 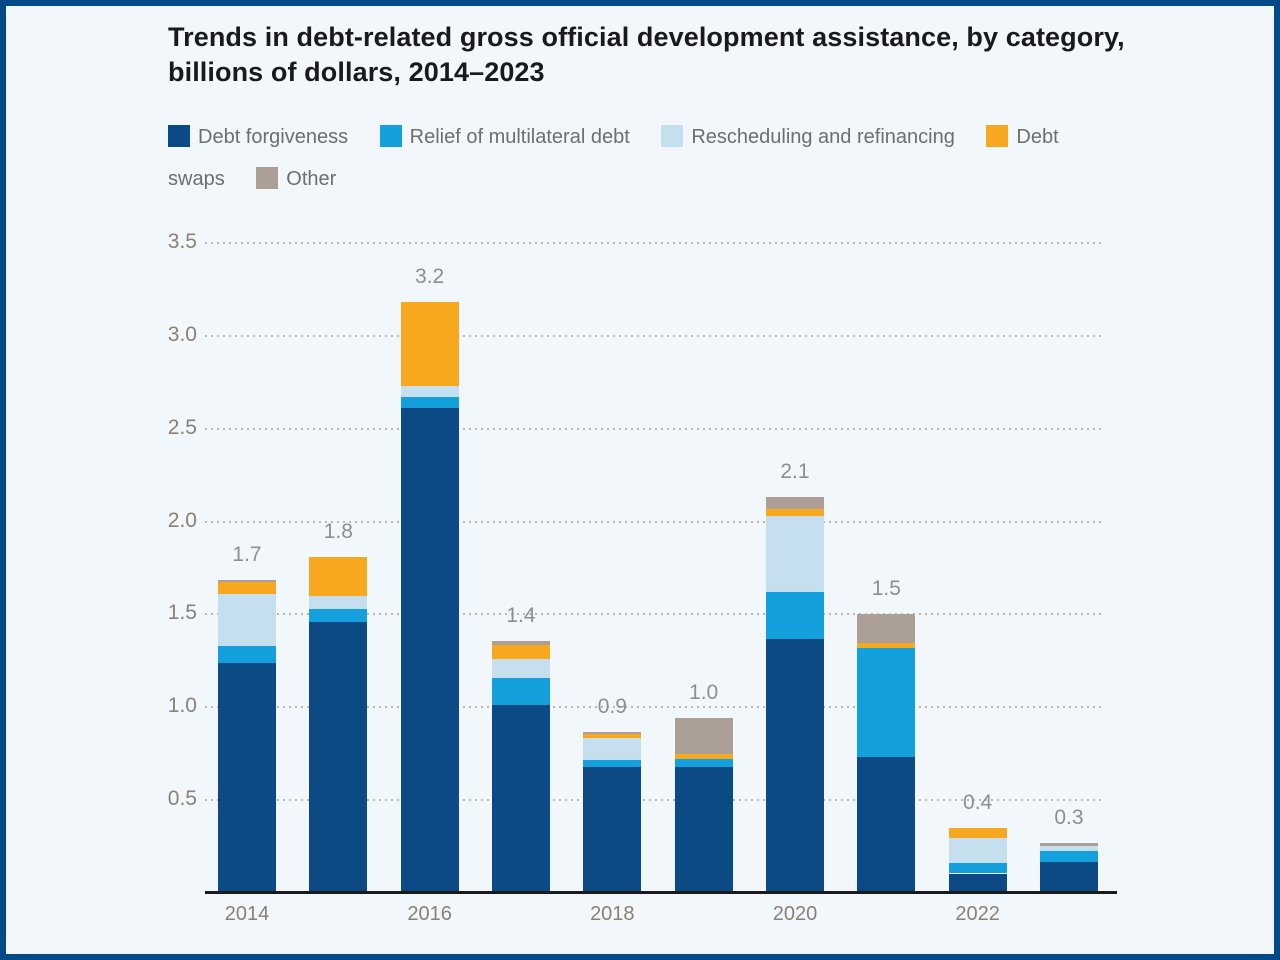 I want to click on bar-segment-relief-of-multilateral-debt-2016, so click(x=429, y=403).